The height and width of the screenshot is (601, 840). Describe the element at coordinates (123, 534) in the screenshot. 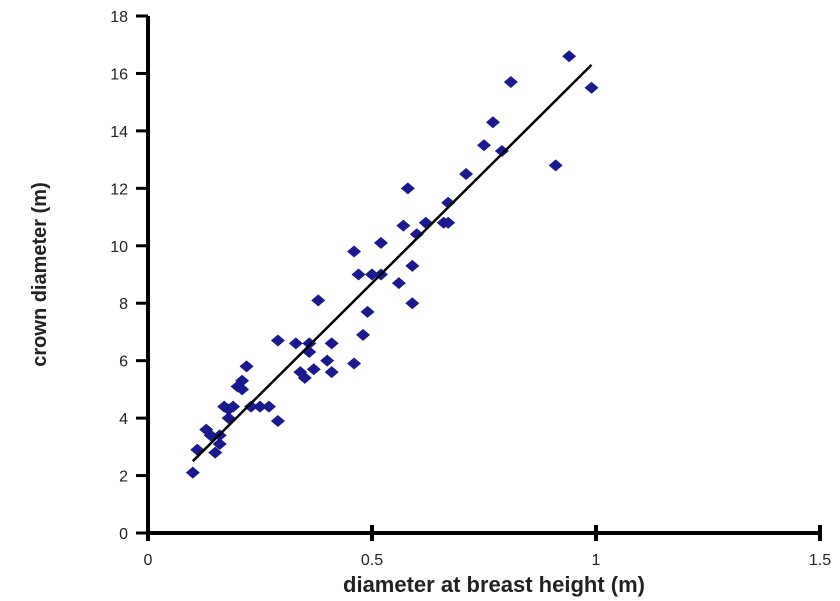

I see `y-tick-label: 0` at that location.